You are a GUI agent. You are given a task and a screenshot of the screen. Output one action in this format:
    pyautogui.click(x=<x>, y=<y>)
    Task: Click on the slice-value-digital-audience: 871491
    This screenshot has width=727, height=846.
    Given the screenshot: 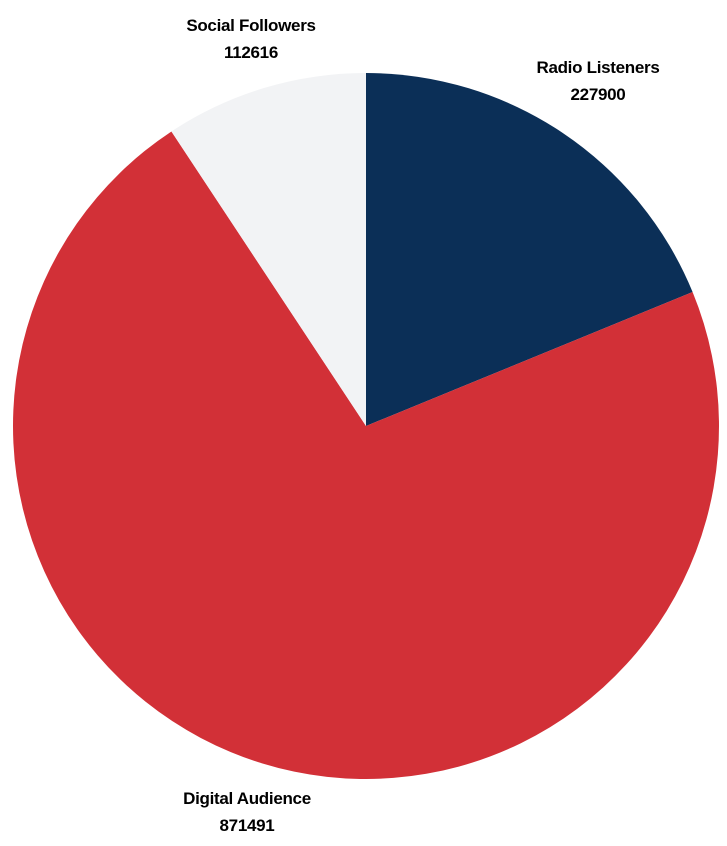 What is the action you would take?
    pyautogui.click(x=247, y=825)
    